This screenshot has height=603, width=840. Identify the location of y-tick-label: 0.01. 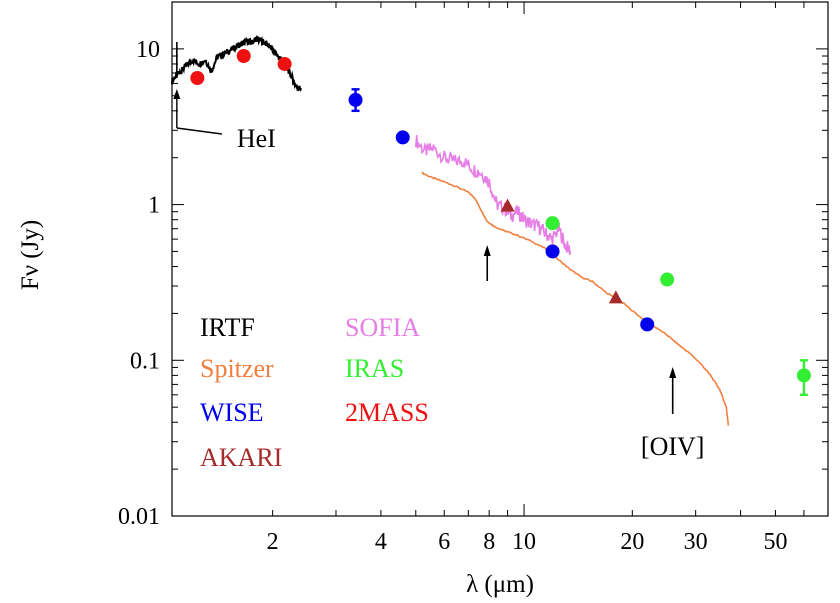
(139, 517).